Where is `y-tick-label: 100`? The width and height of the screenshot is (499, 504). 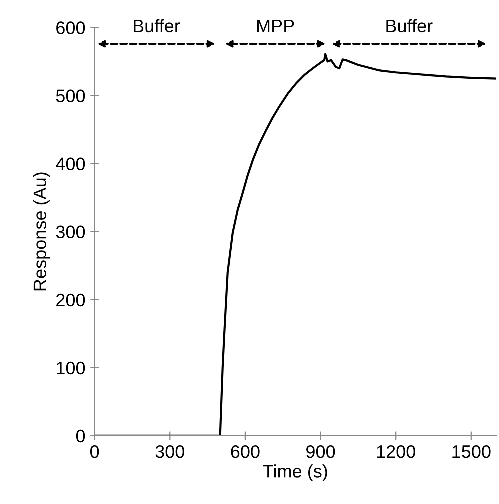
y-tick-label: 100 is located at coordinates (71, 368).